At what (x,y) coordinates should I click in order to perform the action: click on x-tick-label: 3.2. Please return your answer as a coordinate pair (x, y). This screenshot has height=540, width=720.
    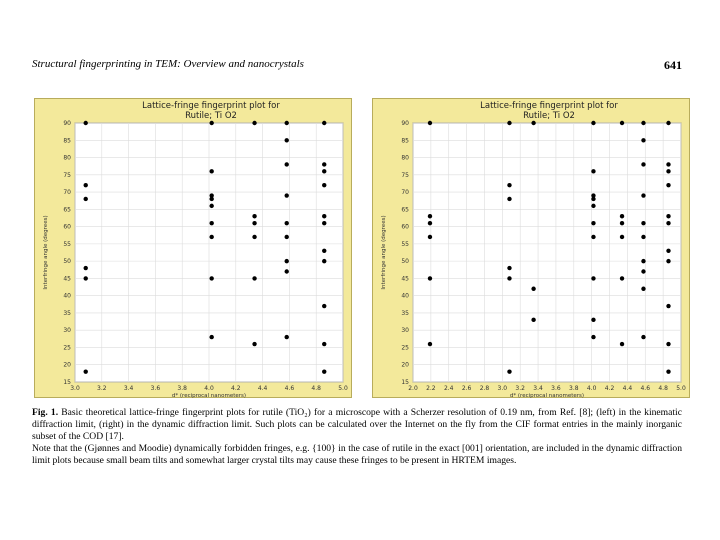
    Looking at the image, I should click on (520, 388).